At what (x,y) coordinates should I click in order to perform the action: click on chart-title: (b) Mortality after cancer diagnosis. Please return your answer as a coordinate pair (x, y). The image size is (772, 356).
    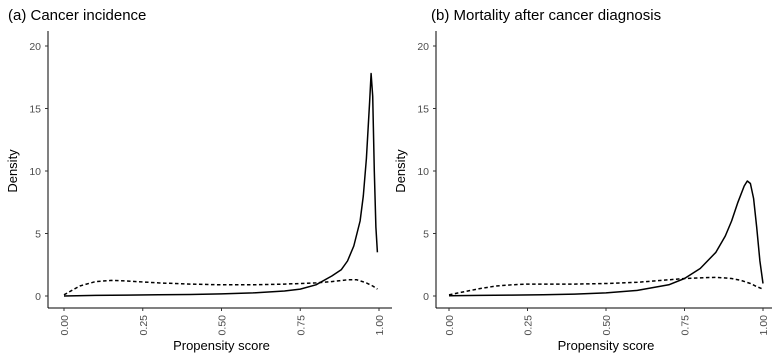
    Looking at the image, I should click on (546, 15).